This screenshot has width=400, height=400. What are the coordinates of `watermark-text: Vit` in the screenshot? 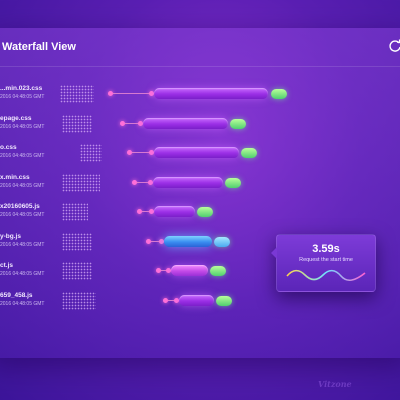 It's located at (324, 384).